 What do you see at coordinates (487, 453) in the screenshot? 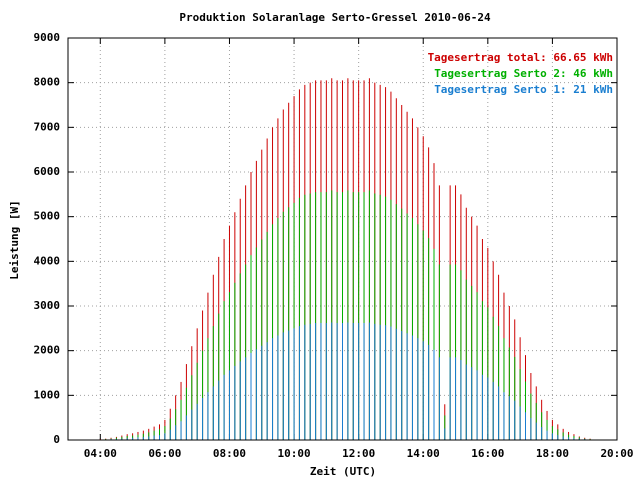
I see `x-tick-label: 16:00` at bounding box center [487, 453].